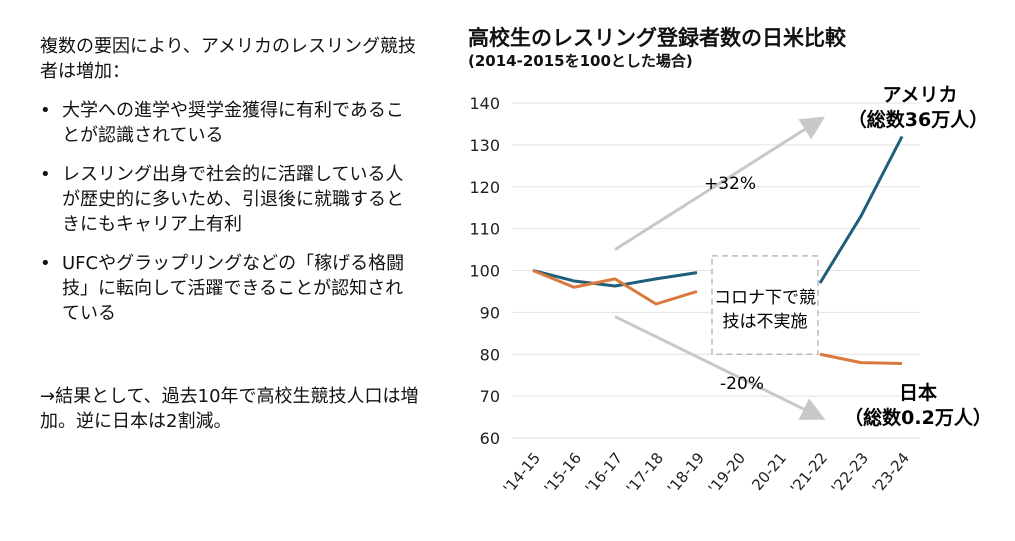 The height and width of the screenshot is (541, 1015). Describe the element at coordinates (490, 312) in the screenshot. I see `y-tick-label: 90` at that location.